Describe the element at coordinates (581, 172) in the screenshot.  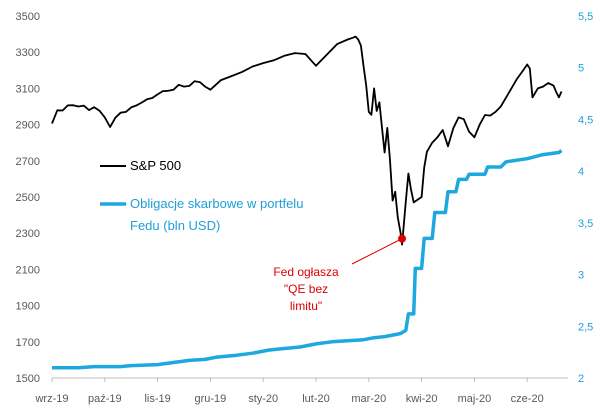
I see `y-right-tick-label: 4` at that location.